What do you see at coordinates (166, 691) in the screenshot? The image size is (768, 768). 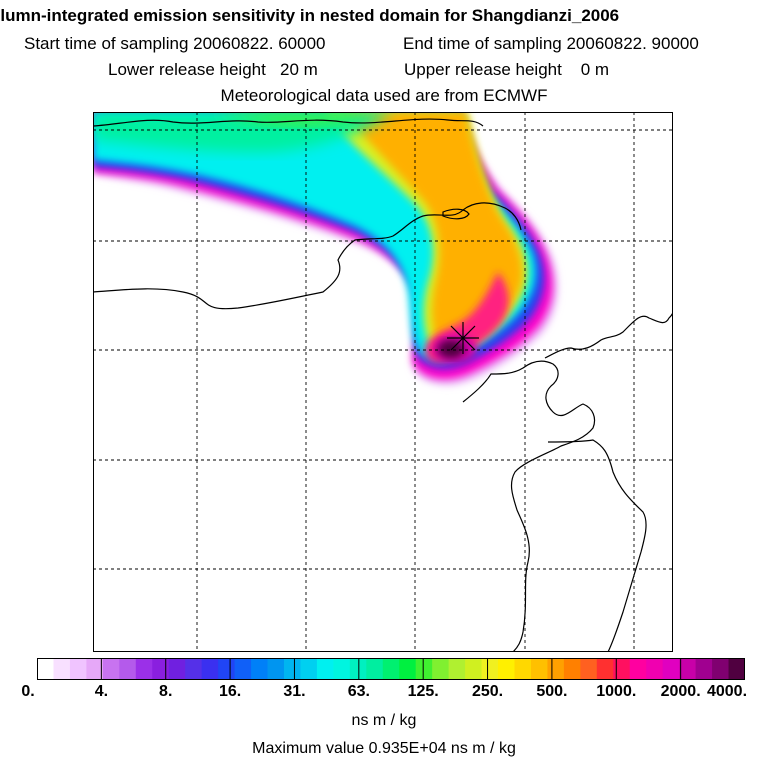 I see `colorbar-tick-label: 8.` at bounding box center [166, 691].